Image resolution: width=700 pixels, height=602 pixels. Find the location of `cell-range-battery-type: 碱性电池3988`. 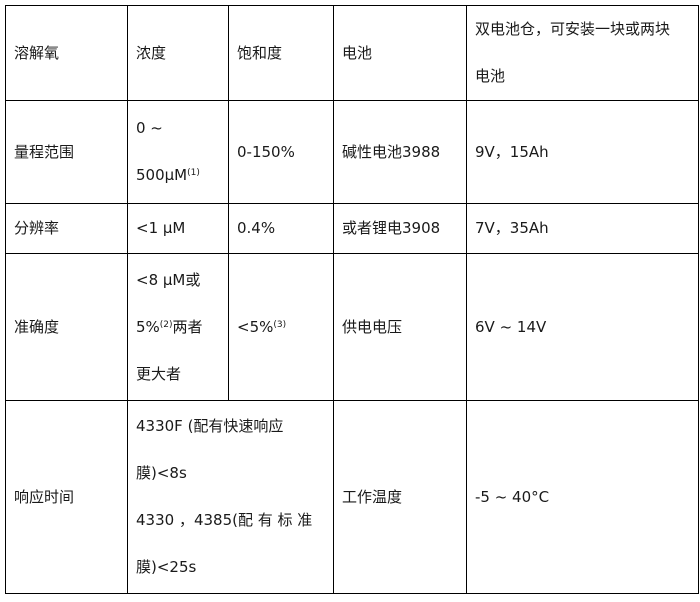

cell-range-battery-type: 碱性电池3988 is located at coordinates (400, 152).